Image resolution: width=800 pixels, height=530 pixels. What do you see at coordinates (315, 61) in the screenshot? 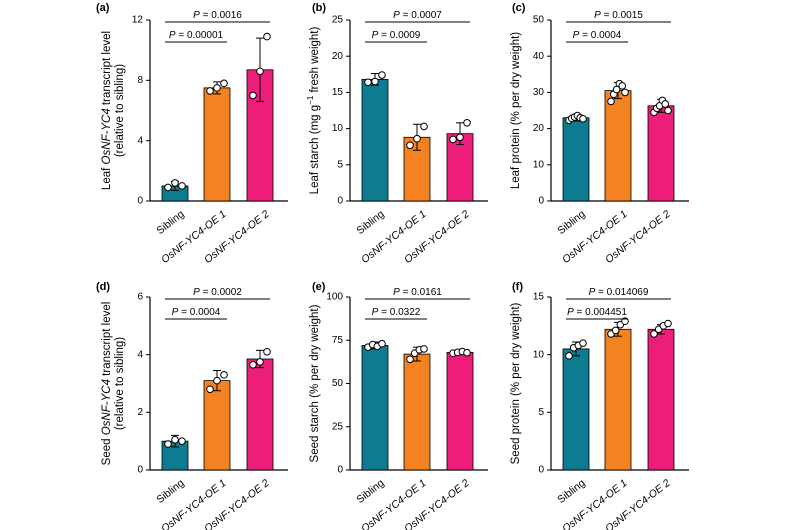
I see `y-label-part: fresh weight)` at bounding box center [315, 61].